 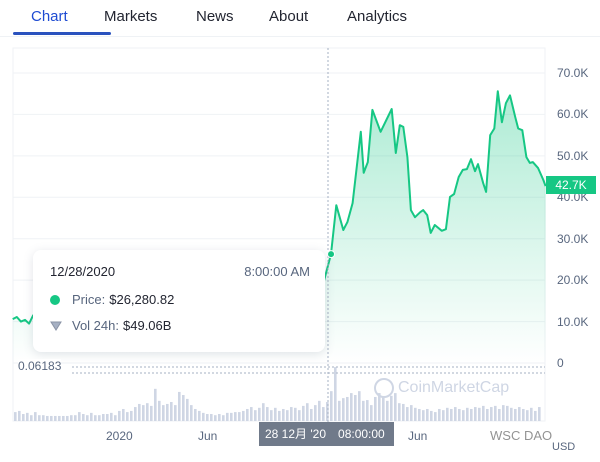 I want to click on price-value: $26,280.82, so click(x=142, y=299).